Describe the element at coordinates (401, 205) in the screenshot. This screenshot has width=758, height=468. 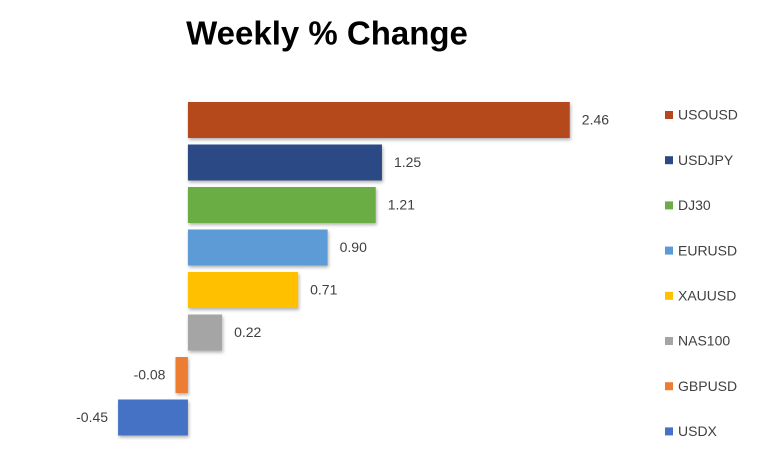
I see `value-label: 1.21` at that location.